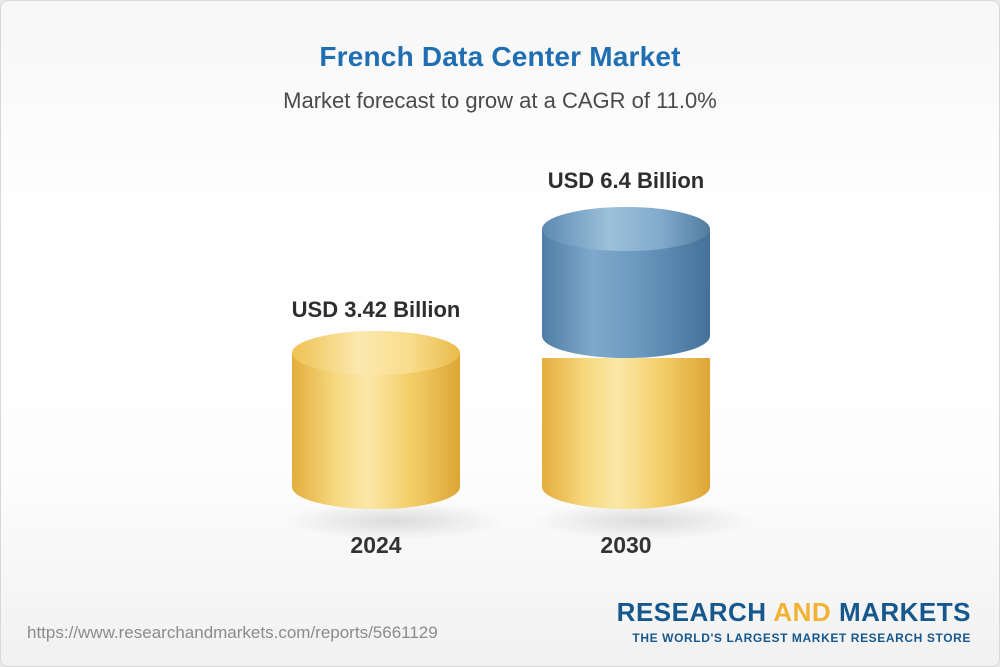  What do you see at coordinates (376, 545) in the screenshot?
I see `x-axis-label-2024: 2024` at bounding box center [376, 545].